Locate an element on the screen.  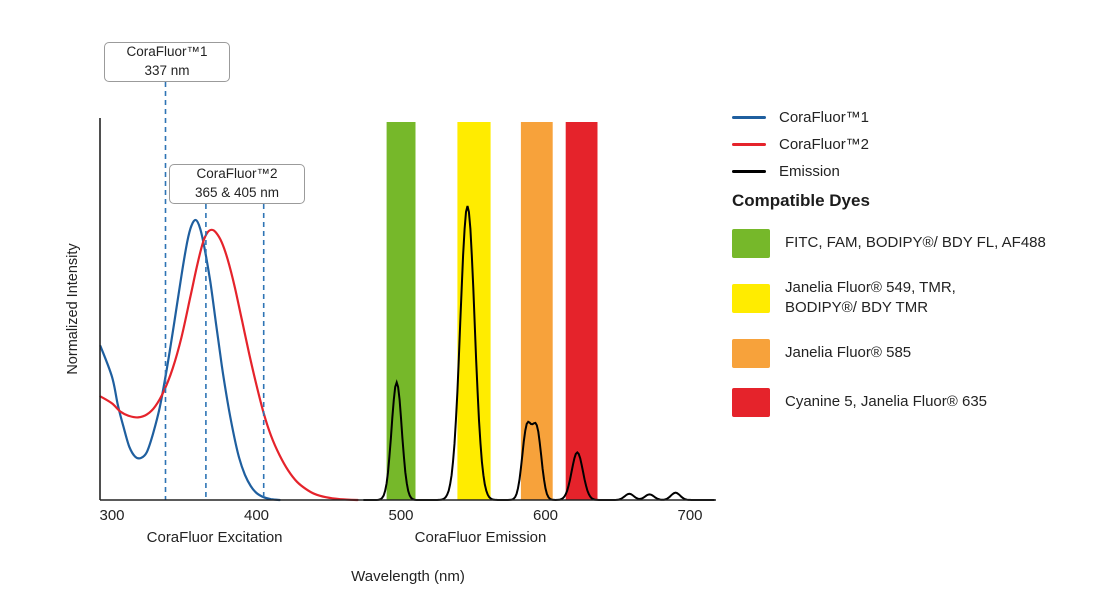
emission-line-swatch is located at coordinates (749, 171).